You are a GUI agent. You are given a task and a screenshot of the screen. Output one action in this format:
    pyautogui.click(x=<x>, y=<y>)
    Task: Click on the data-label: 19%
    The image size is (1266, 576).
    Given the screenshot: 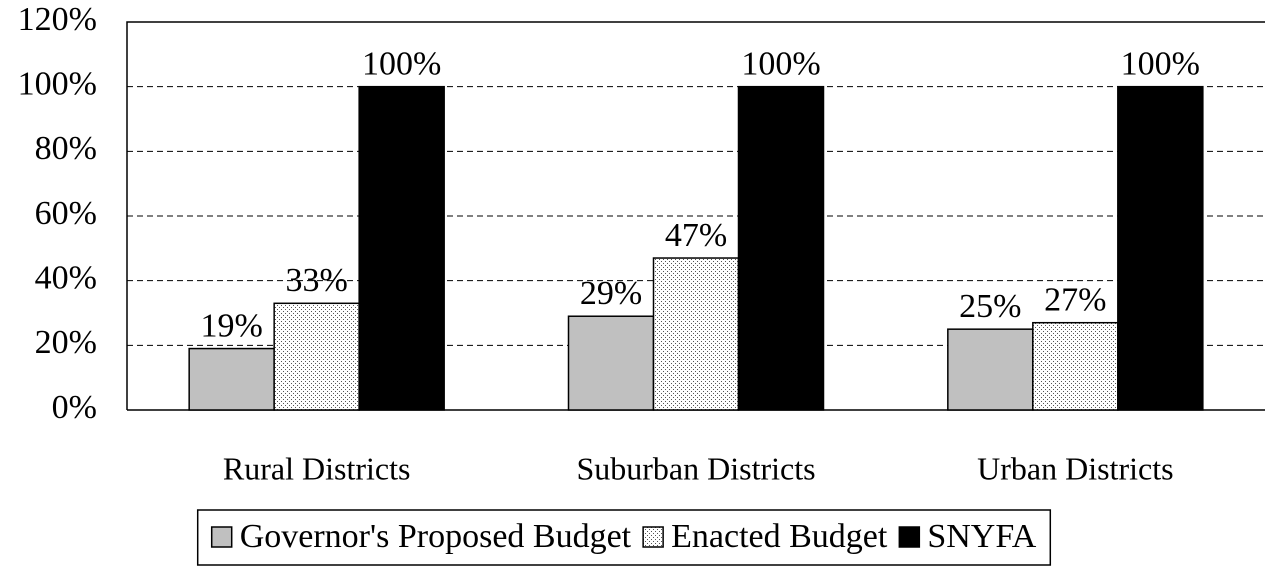 What is the action you would take?
    pyautogui.click(x=232, y=325)
    